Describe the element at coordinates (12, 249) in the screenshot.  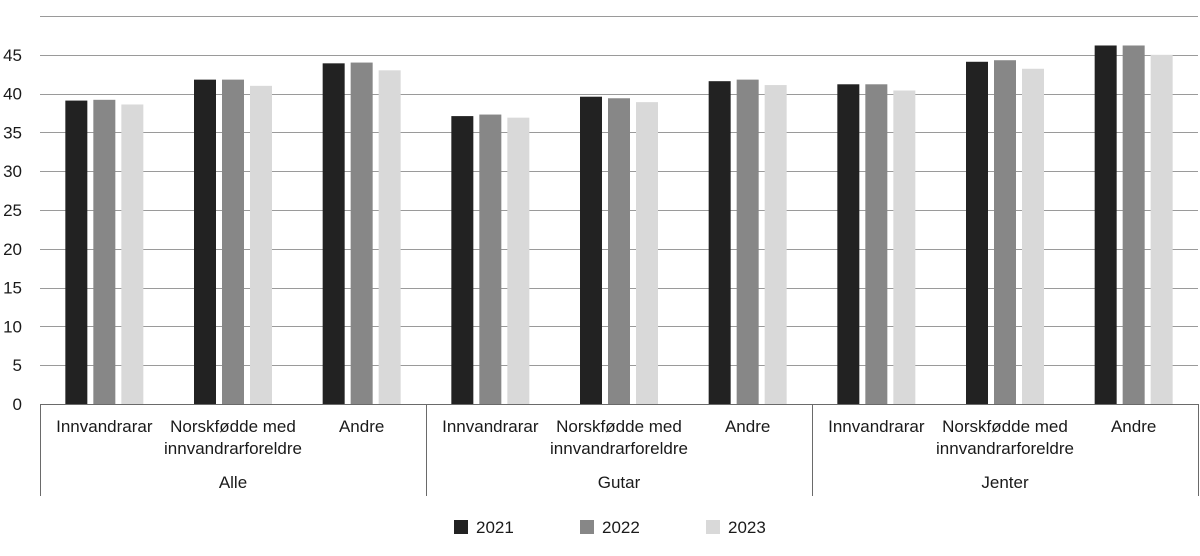
I see `y-tick-label: 20` at that location.